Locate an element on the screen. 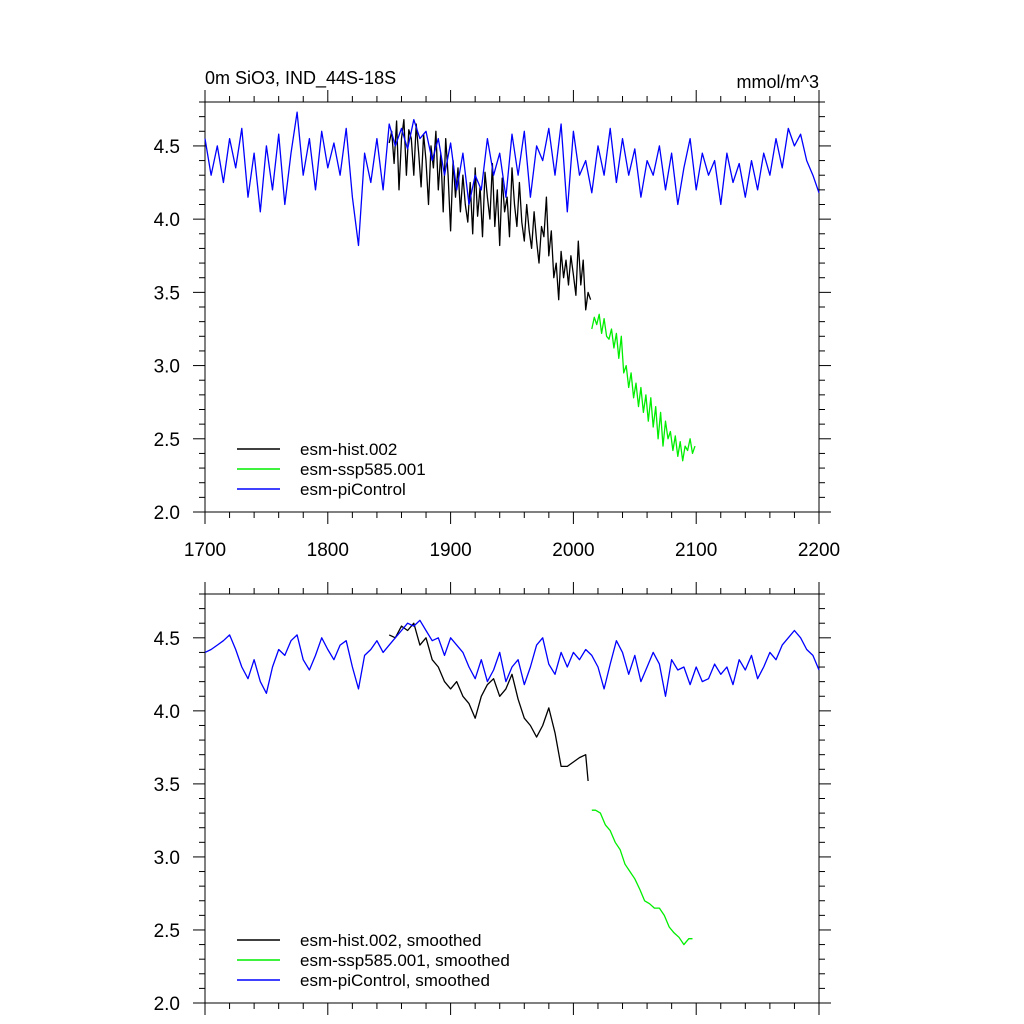  x-tick-label: 1900 is located at coordinates (450, 550).